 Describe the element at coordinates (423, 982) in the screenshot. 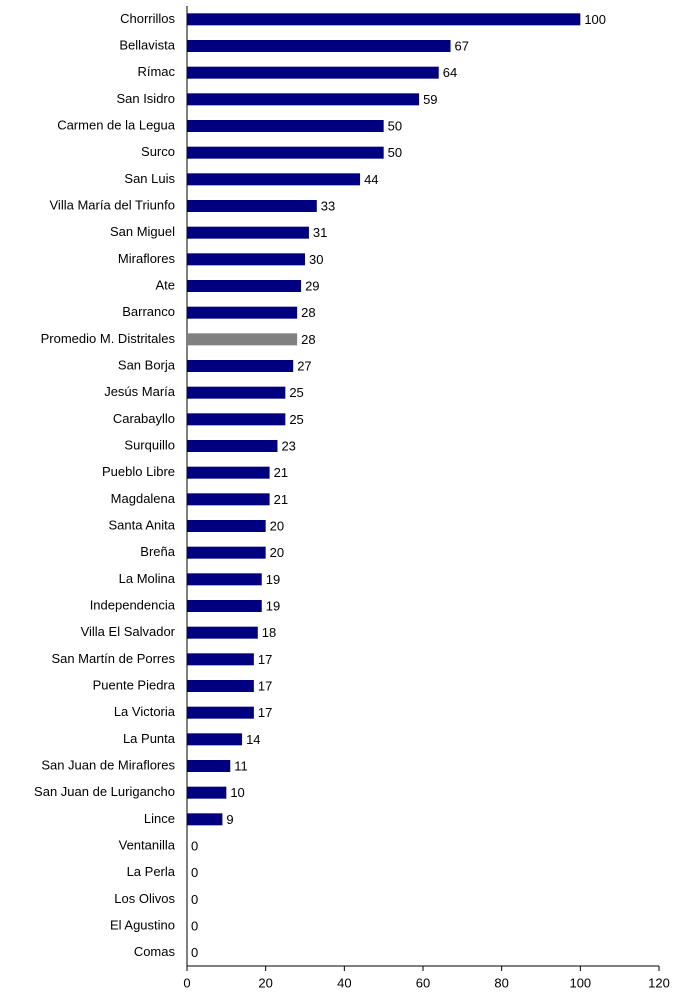

I see `x-tick-label: 60` at that location.